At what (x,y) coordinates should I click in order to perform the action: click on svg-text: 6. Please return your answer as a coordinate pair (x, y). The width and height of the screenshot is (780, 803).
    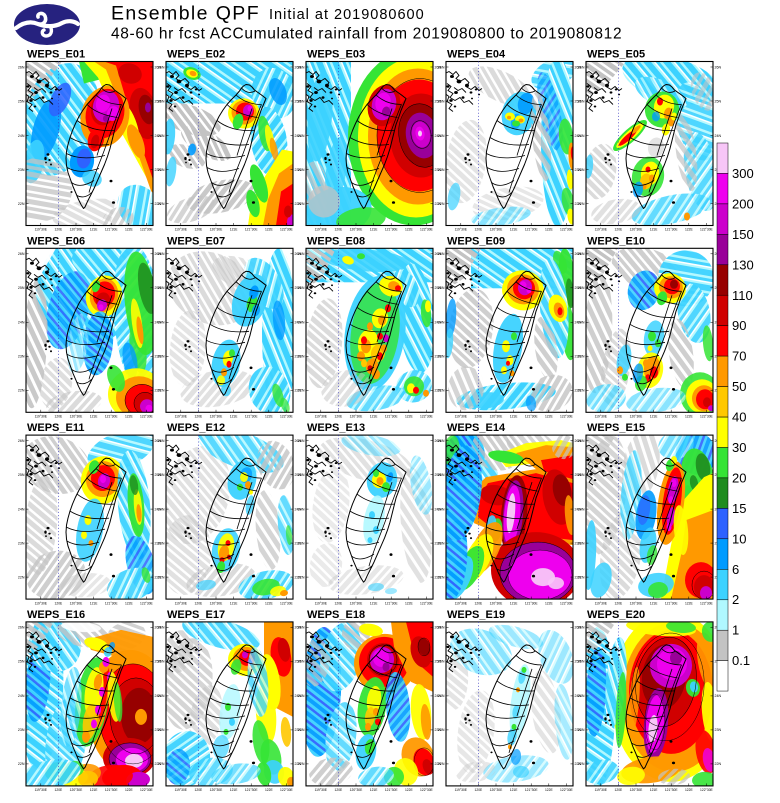
    Looking at the image, I should click on (735, 569).